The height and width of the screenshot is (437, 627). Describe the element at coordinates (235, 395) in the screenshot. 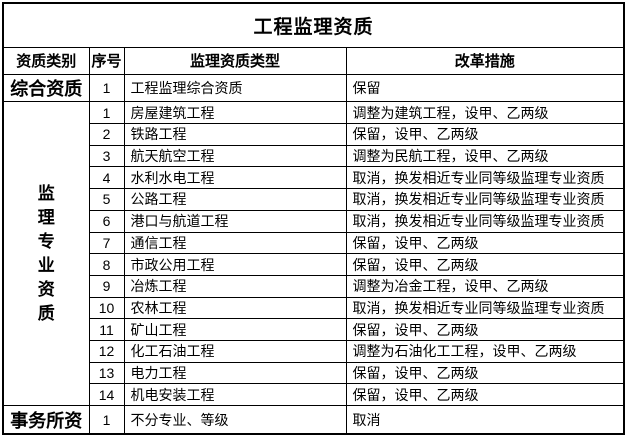

I see `qualification-type-cell: 机电安装工程` at that location.